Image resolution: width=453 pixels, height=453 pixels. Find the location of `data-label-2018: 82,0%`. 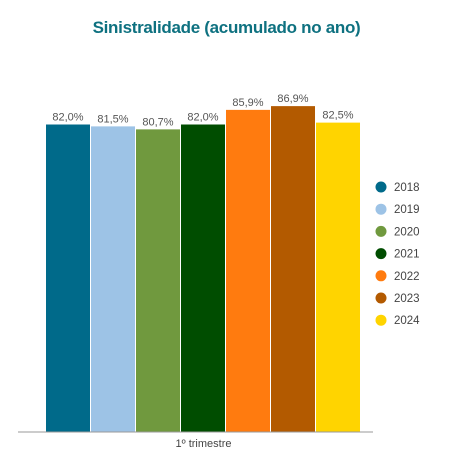

data-label-2018: 82,0% is located at coordinates (67, 118).